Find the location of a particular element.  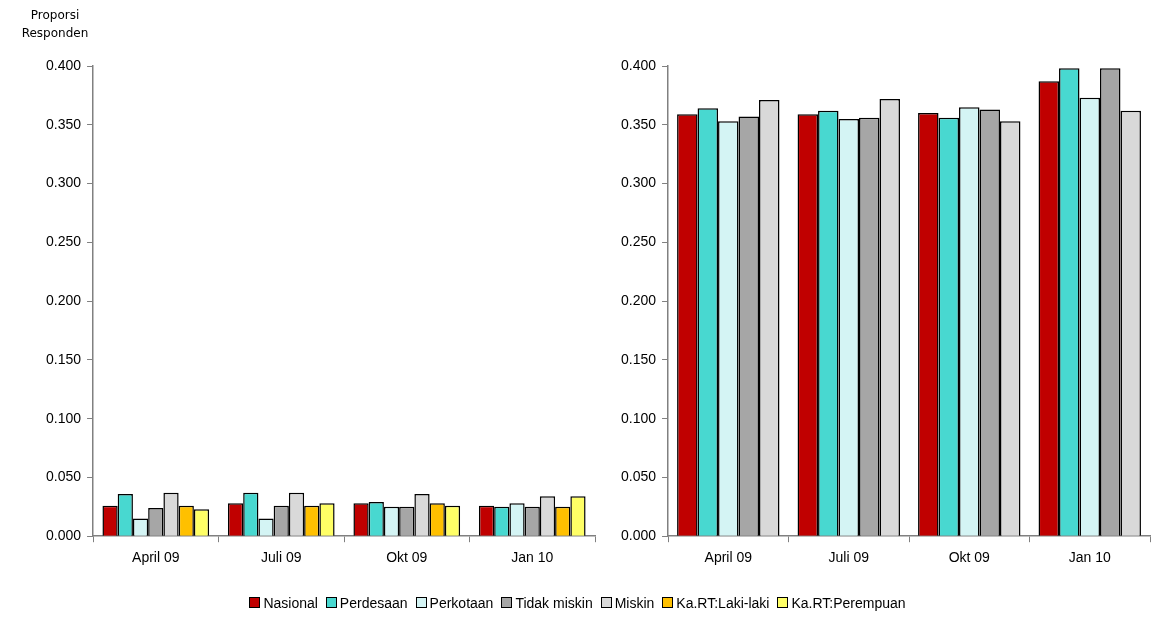

legend-label: Miskin is located at coordinates (634, 603).